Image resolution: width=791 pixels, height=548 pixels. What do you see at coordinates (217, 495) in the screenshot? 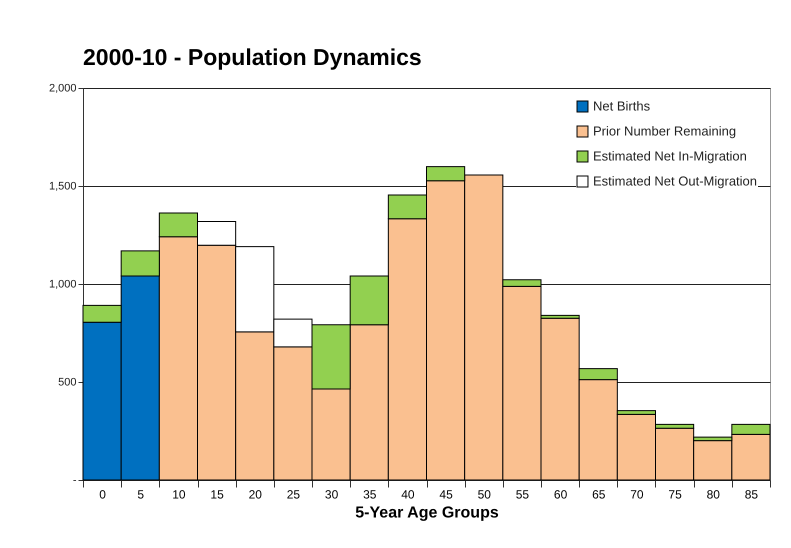
I see `x-tick-label: 15` at bounding box center [217, 495].